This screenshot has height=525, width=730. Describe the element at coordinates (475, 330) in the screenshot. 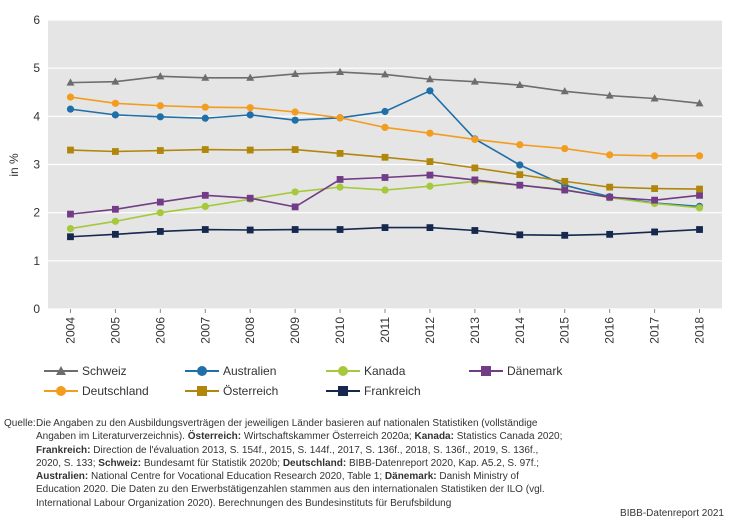

I see `x-tick-label: 2013` at that location.